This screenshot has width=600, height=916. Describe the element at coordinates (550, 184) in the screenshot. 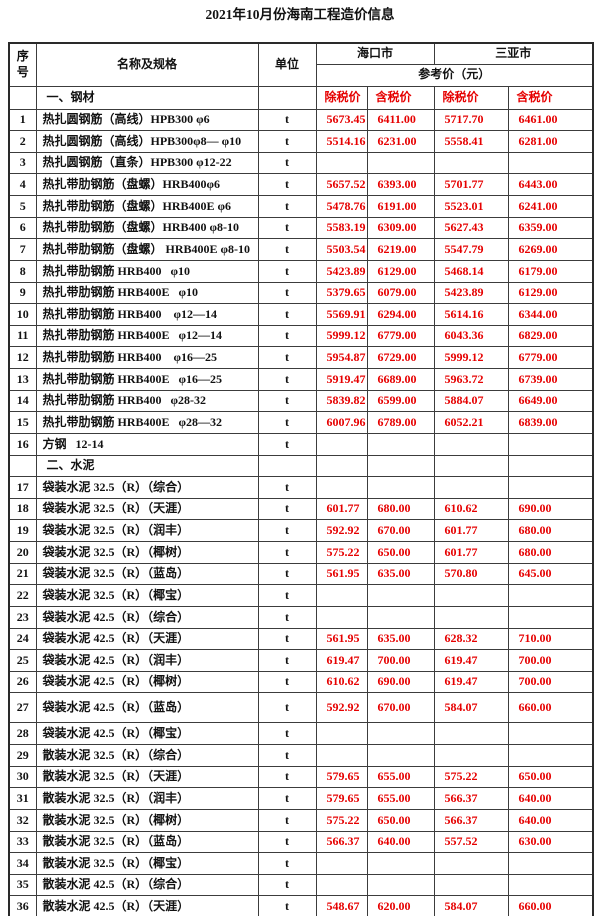

I see `price-value-3: 6443.00` at that location.